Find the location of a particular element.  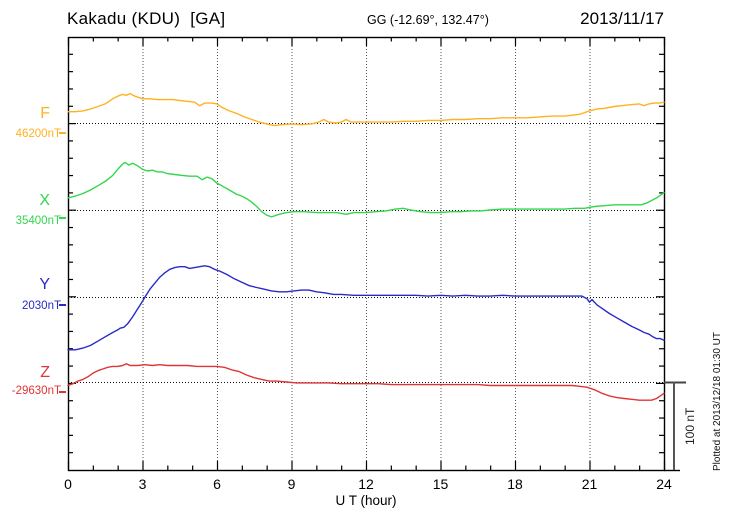

trace-label-z: Z is located at coordinates (45, 372).